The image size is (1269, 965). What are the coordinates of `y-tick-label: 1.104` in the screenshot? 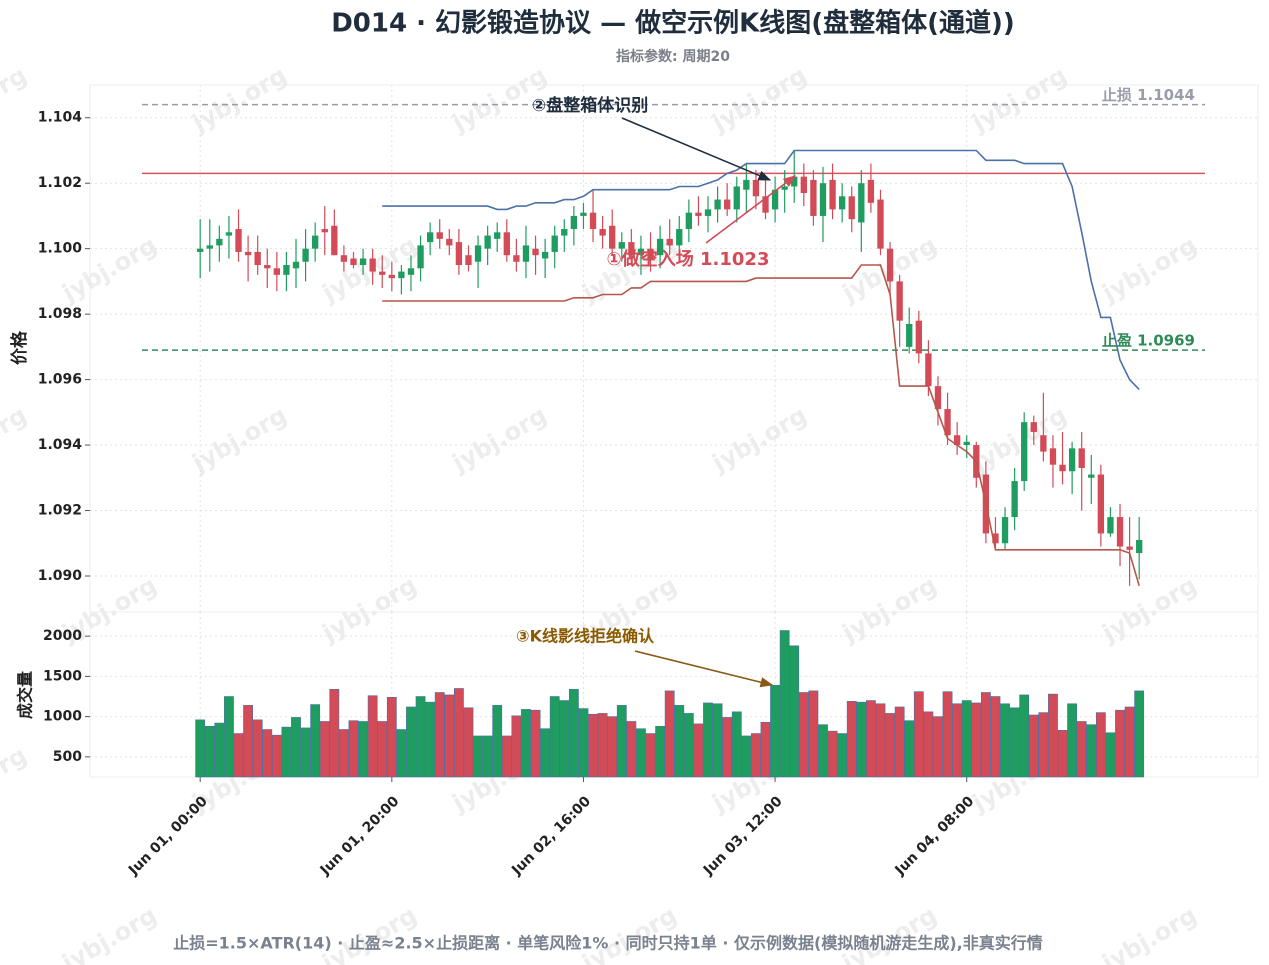 It's located at (60, 118).